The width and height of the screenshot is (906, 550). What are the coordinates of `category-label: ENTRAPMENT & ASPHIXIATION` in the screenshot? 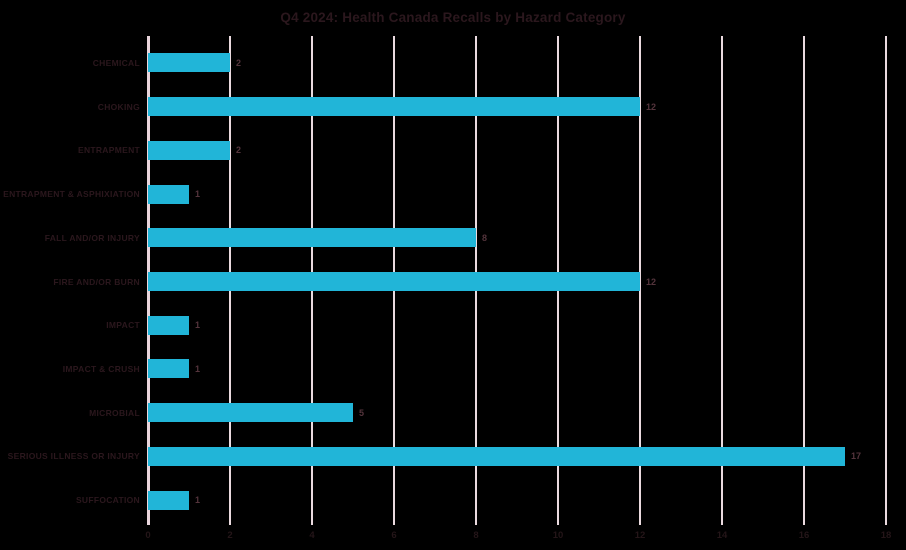 It's located at (71, 194).